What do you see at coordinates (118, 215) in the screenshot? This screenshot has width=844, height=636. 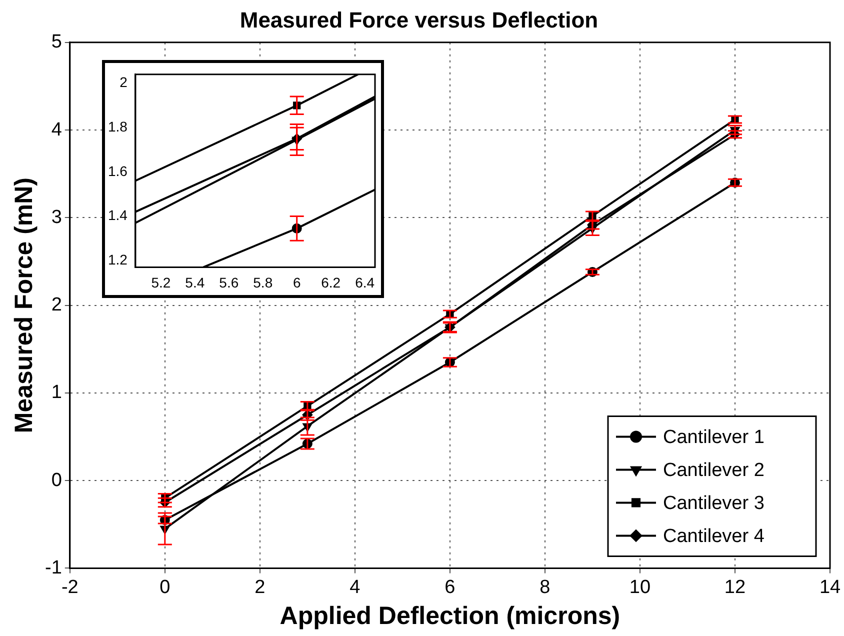 I see `y-tick-label: 1.4` at bounding box center [118, 215].